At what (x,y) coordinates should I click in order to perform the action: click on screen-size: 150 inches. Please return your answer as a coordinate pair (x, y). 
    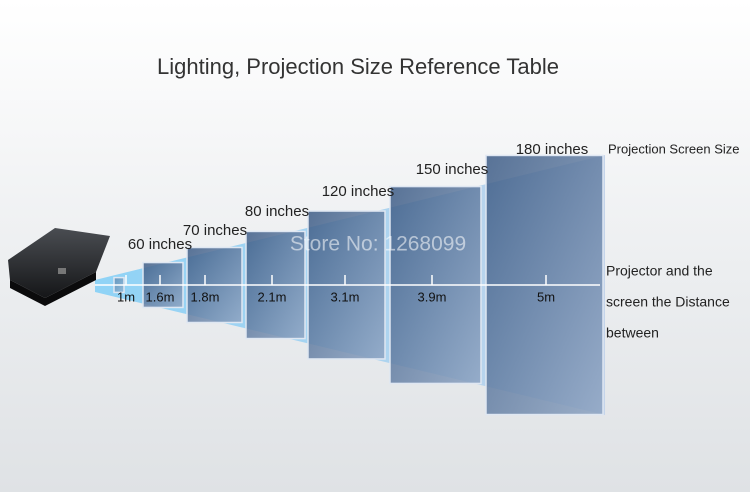
    Looking at the image, I should click on (452, 169).